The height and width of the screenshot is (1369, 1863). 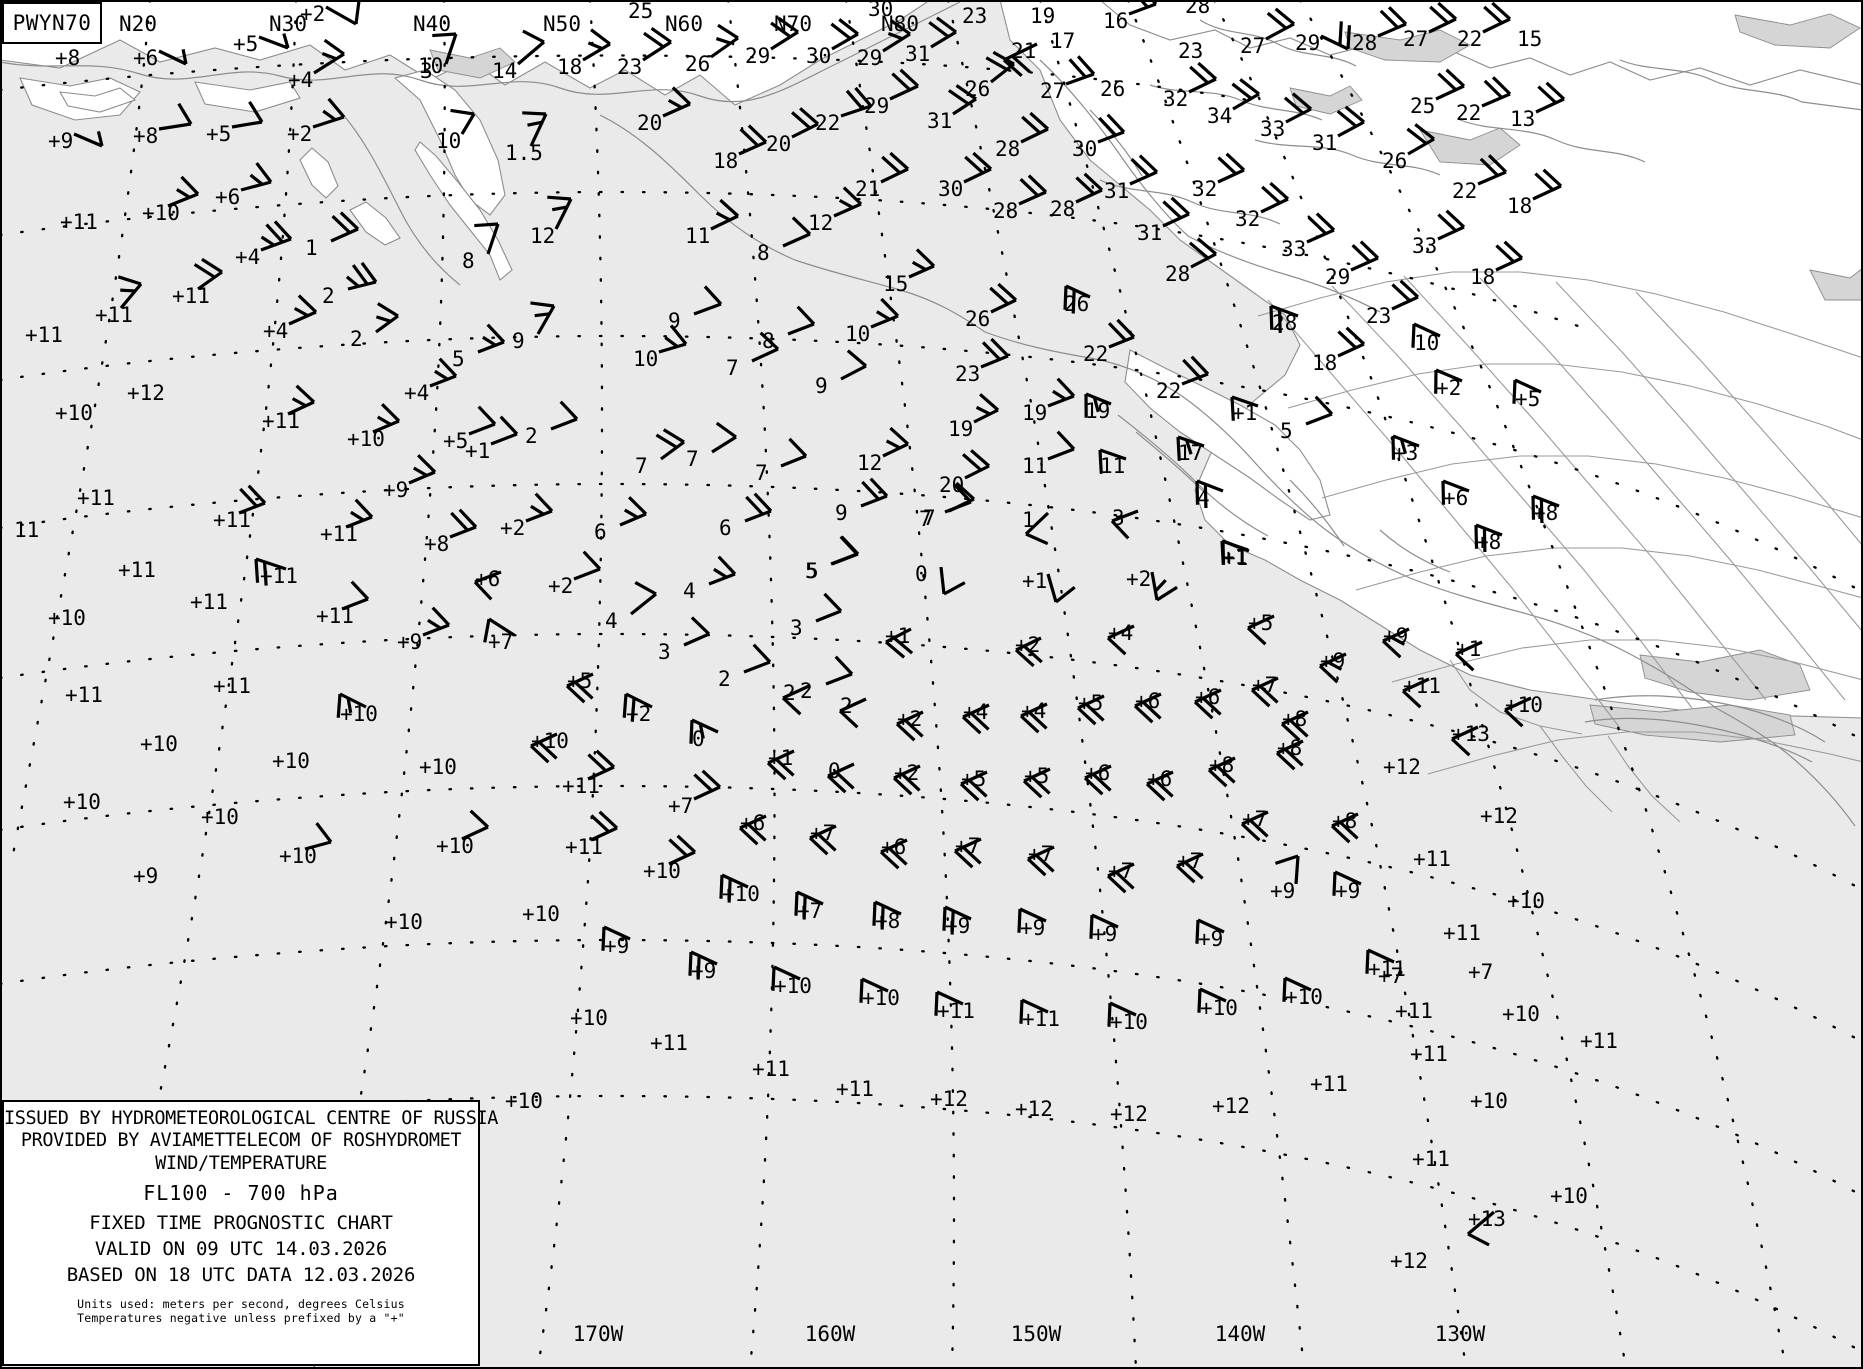 What do you see at coordinates (1034, 1109) in the screenshot?
I see `temperature-label: +12` at bounding box center [1034, 1109].